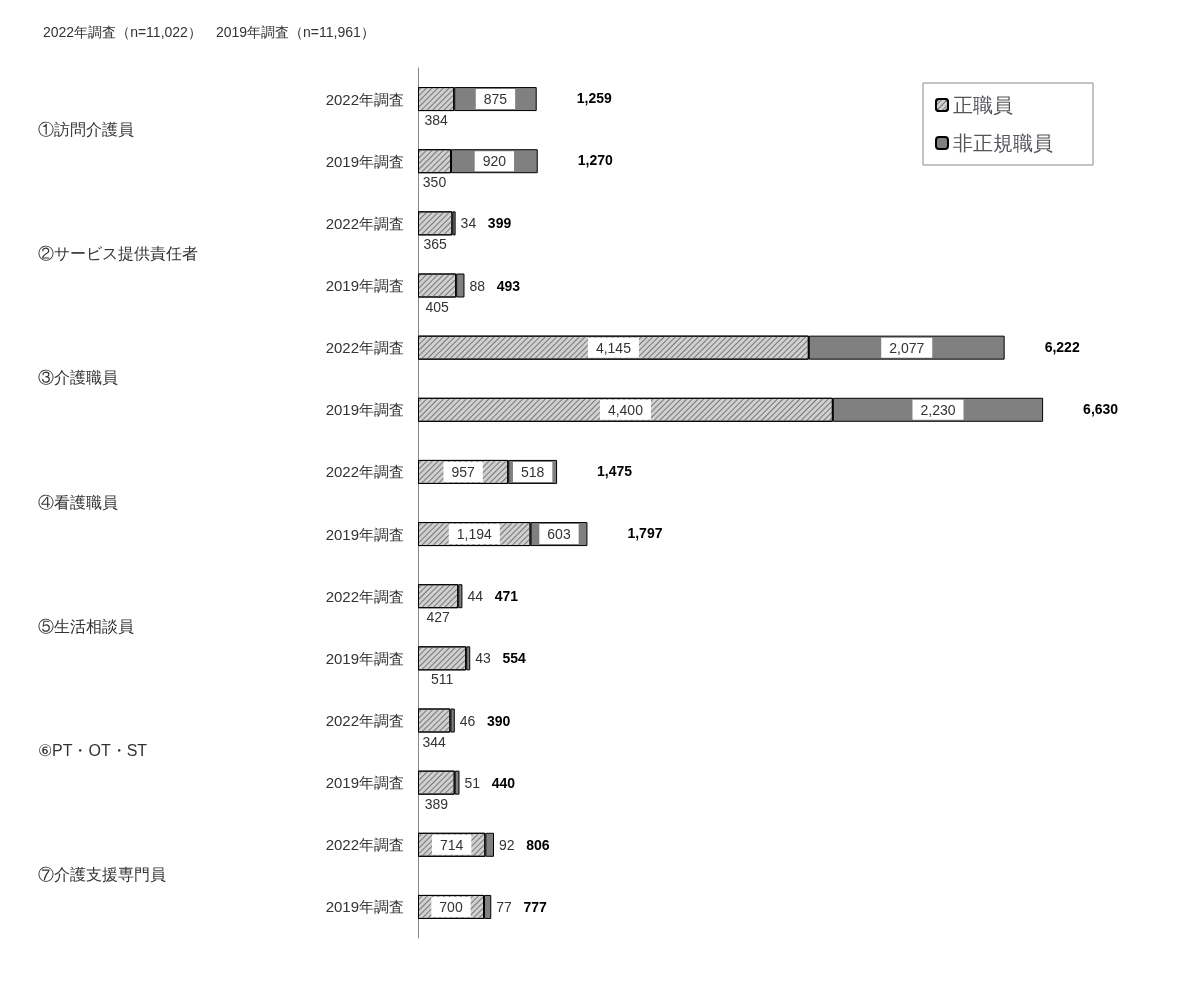 The height and width of the screenshot is (987, 1177). Describe the element at coordinates (595, 160) in the screenshot. I see `total-label: 1,270` at that location.